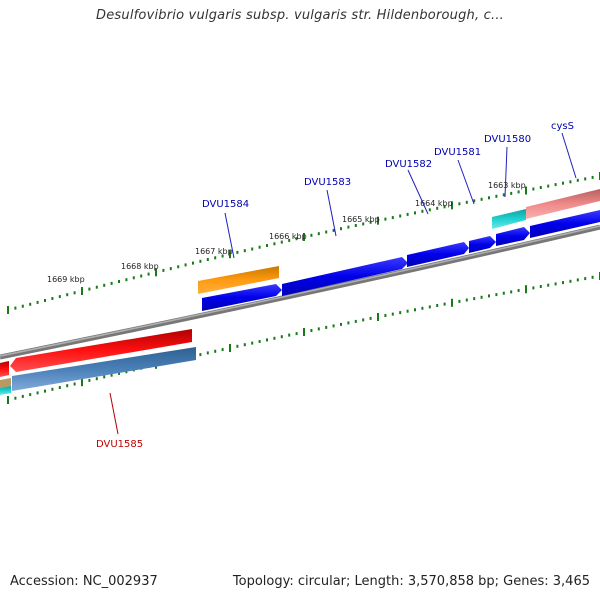 This screenshot has width=600, height=600. What do you see at coordinates (119, 444) in the screenshot?
I see `gene-label-dvu1585: DVU1585` at bounding box center [119, 444].